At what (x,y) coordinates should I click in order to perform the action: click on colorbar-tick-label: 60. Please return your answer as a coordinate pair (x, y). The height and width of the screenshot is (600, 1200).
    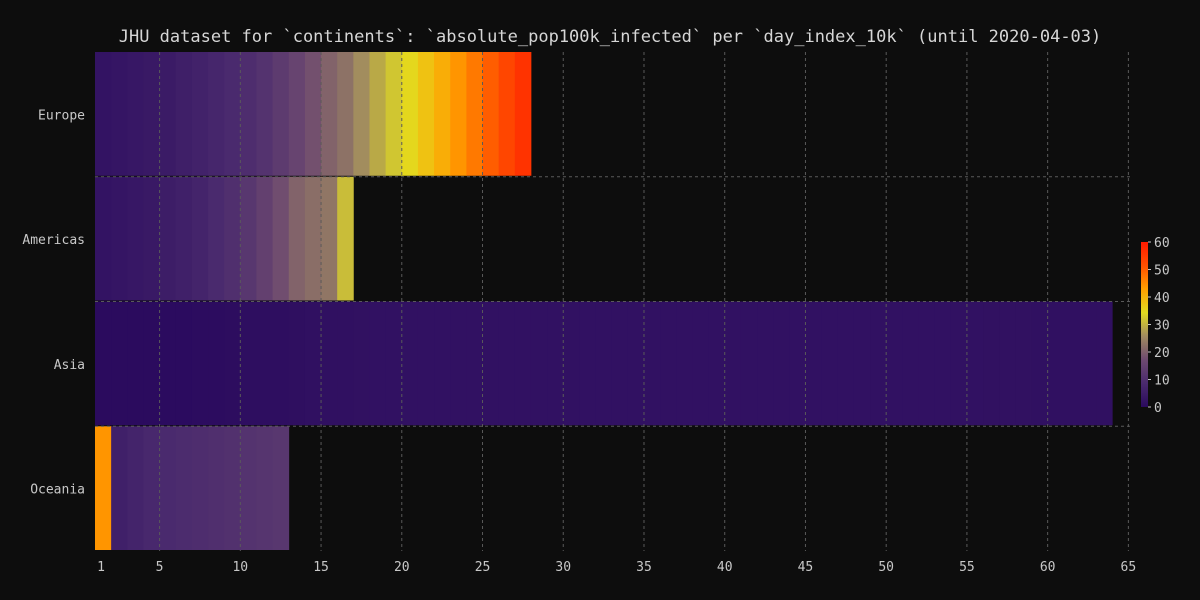
    Looking at the image, I should click on (1162, 243).